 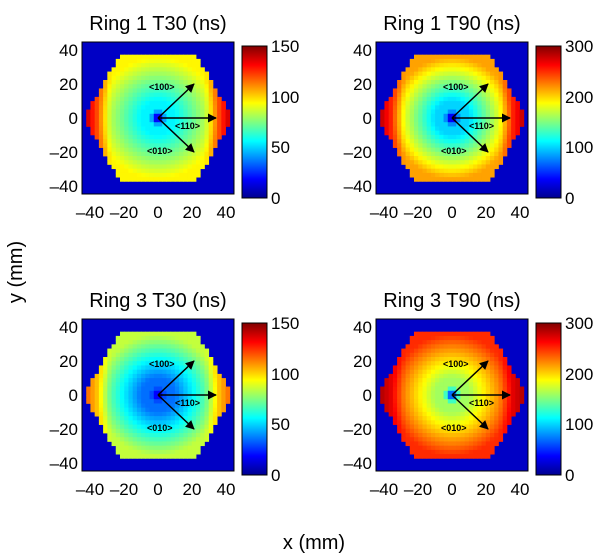 I want to click on y-tick-label: –20, so click(x=358, y=152).